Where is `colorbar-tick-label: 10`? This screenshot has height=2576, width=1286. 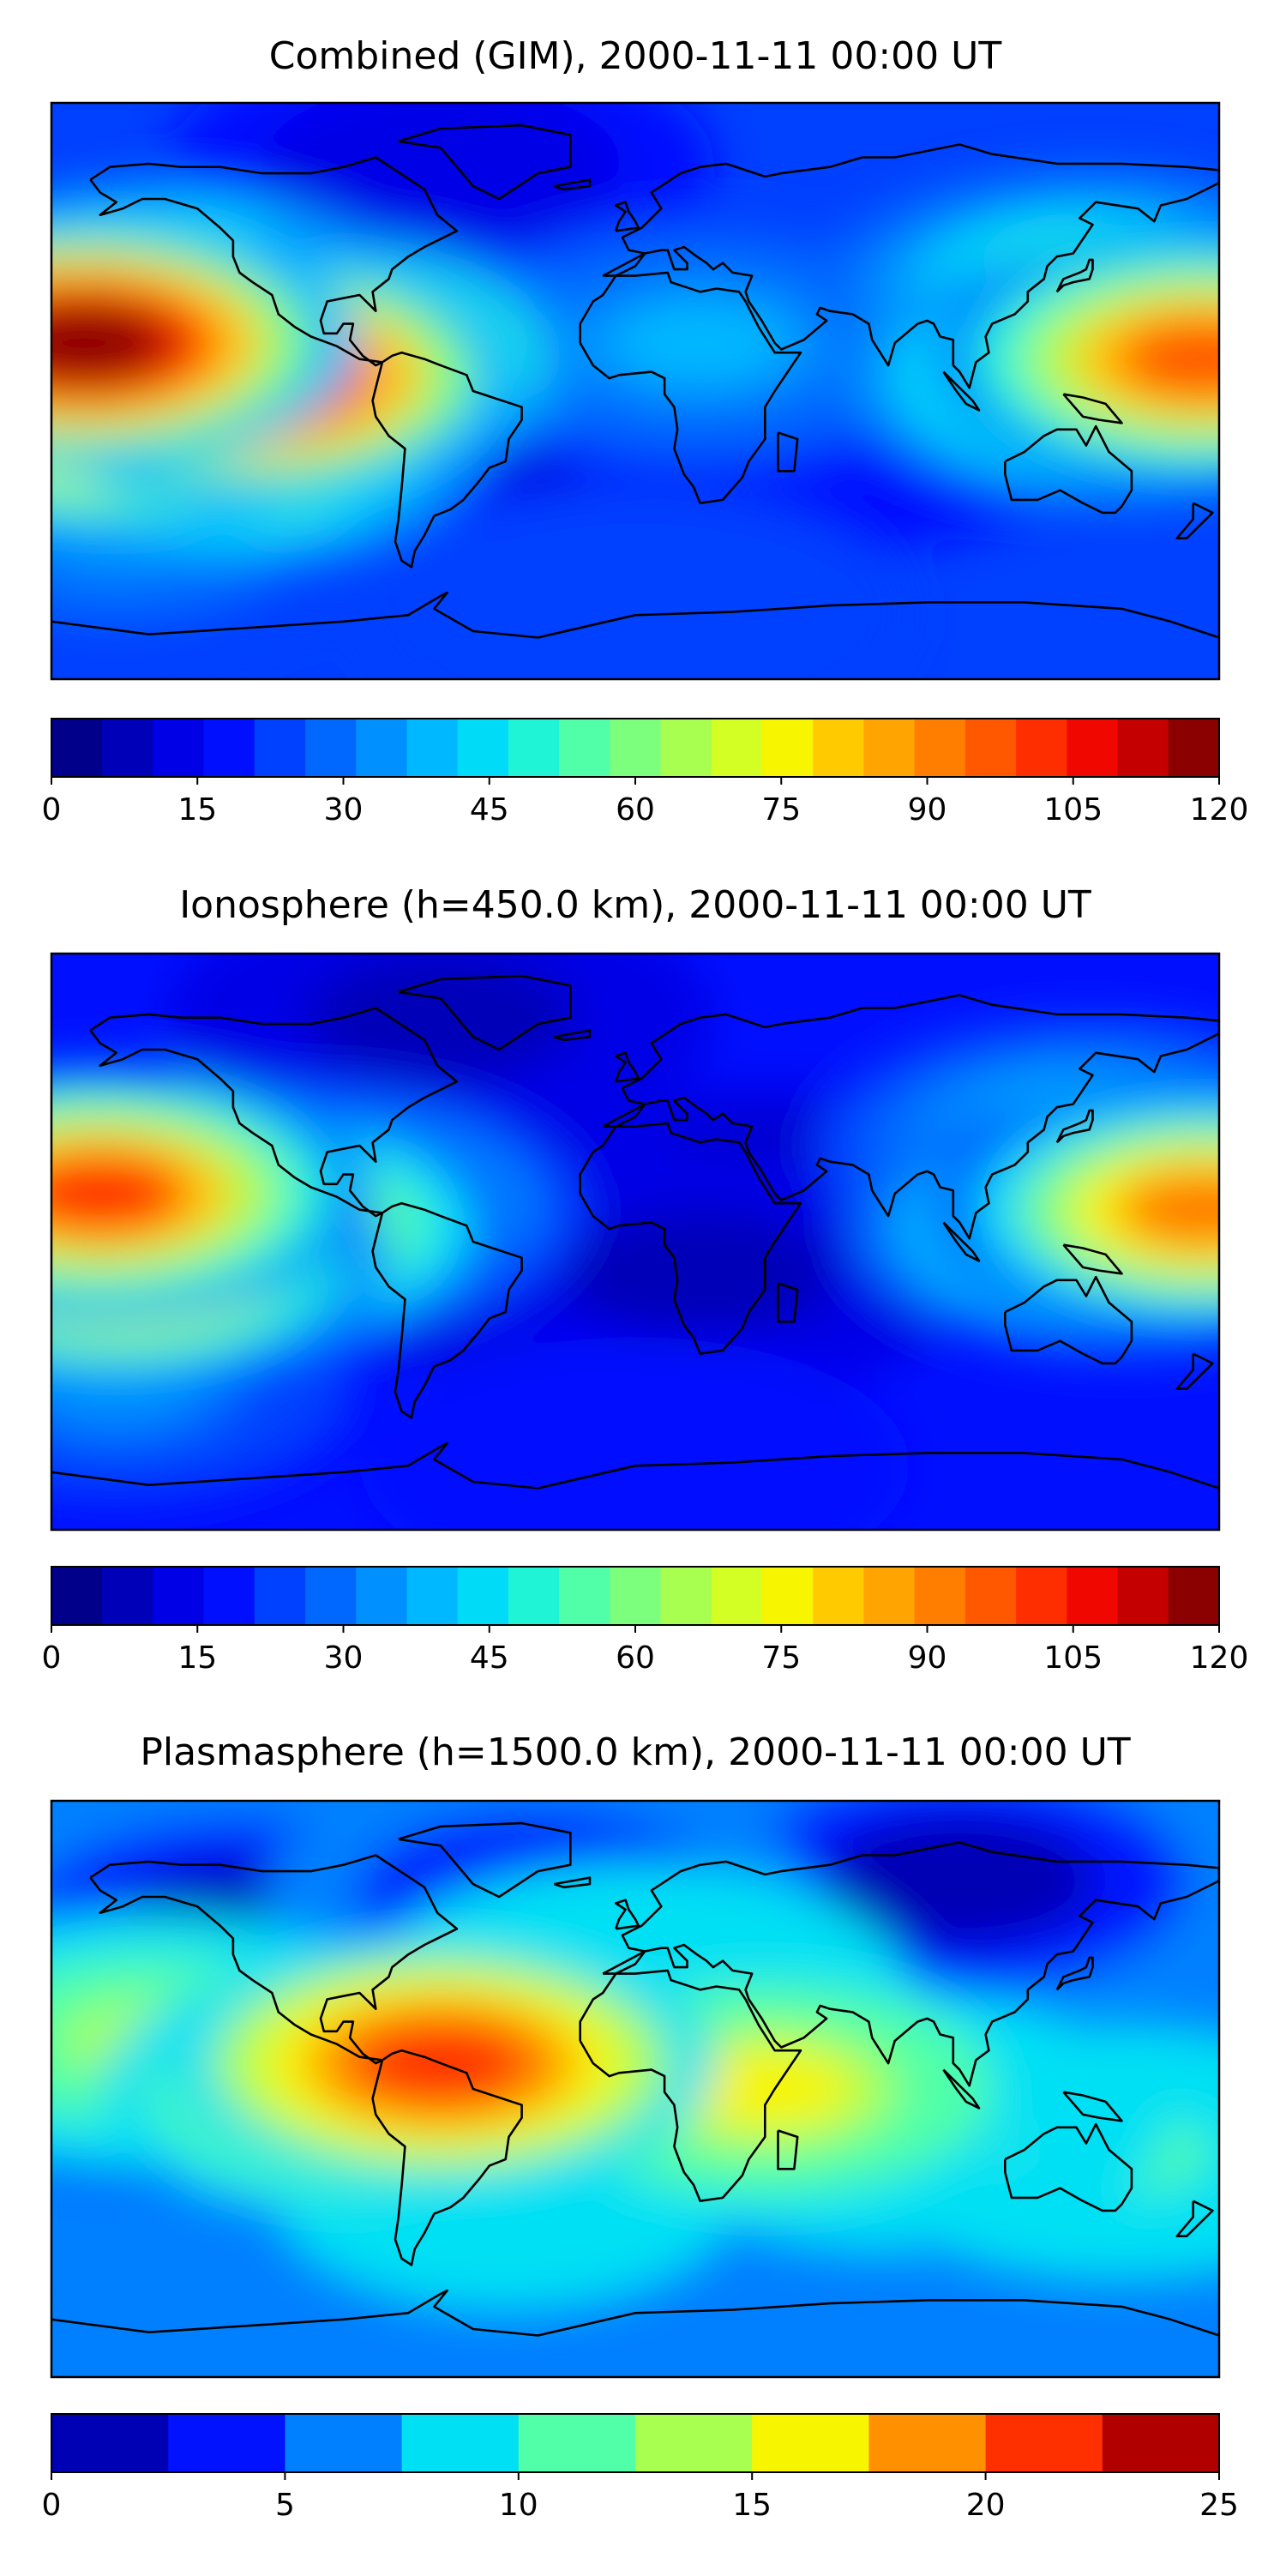
colorbar-tick-label: 10 is located at coordinates (518, 2505).